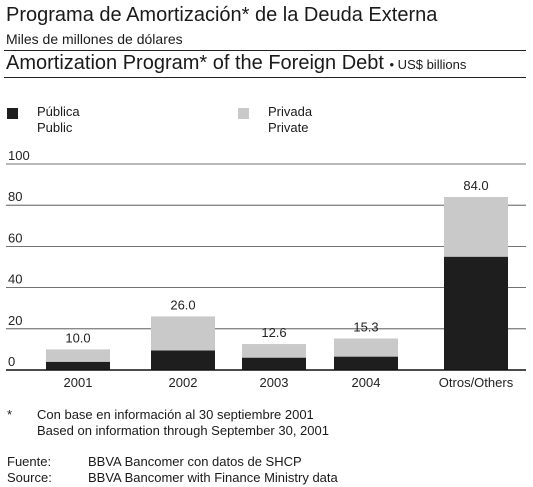 The image size is (533, 487). What do you see at coordinates (428, 64) in the screenshot?
I see `chart-unit-en: • US$ billions` at bounding box center [428, 64].